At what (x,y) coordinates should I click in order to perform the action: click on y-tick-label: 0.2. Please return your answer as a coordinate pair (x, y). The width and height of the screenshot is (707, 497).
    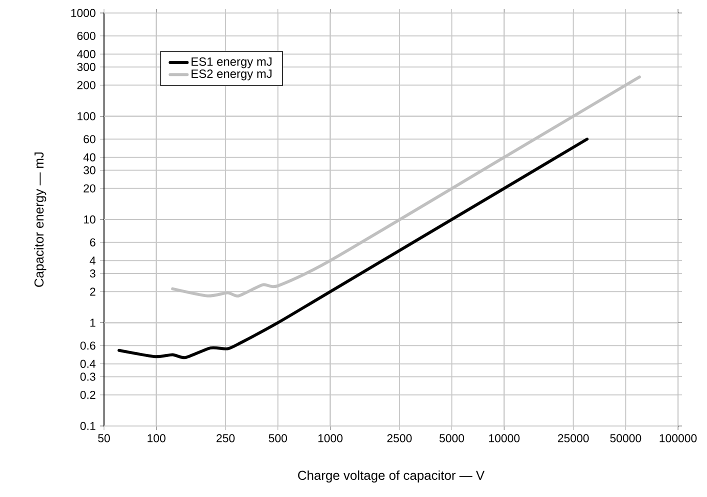
    Looking at the image, I should click on (88, 394).